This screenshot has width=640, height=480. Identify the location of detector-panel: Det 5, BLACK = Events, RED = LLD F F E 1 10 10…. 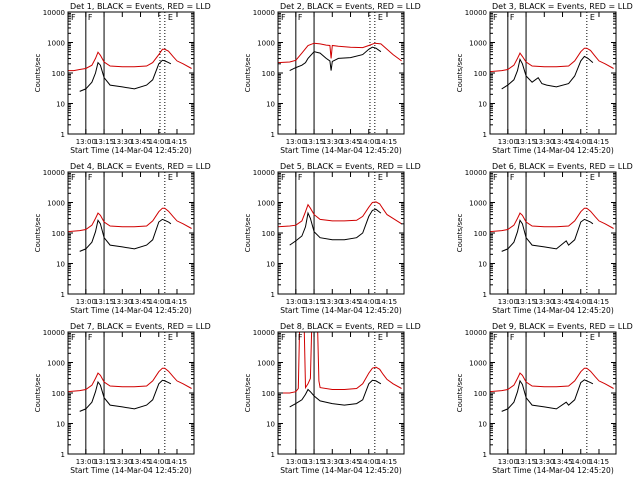
(332, 238).